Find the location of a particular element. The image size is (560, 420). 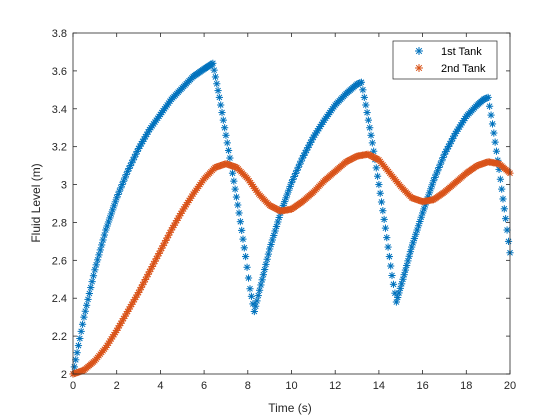

x-tick-label: 16 is located at coordinates (422, 386).